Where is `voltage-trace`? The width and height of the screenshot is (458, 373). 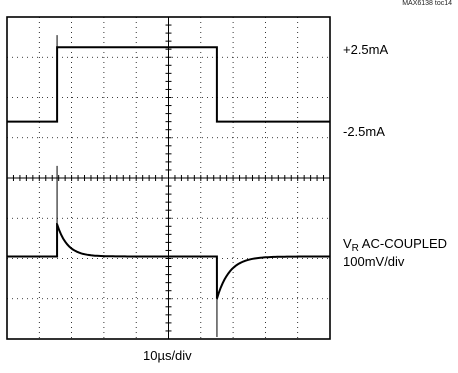
voltage-trace is located at coordinates (168, 261).